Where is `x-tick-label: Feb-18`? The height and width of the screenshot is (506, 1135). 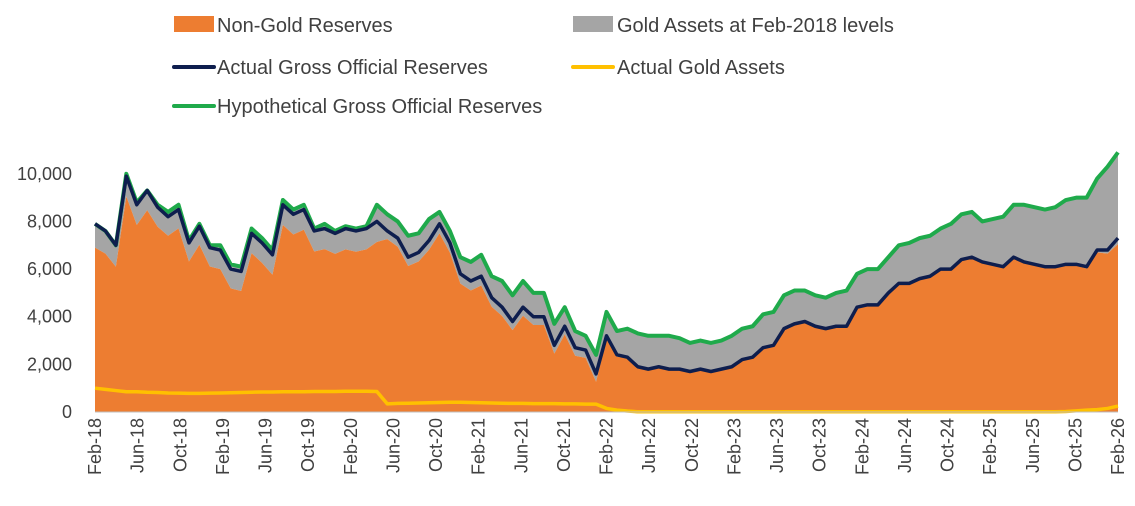 x-tick-label: Feb-18 is located at coordinates (95, 446).